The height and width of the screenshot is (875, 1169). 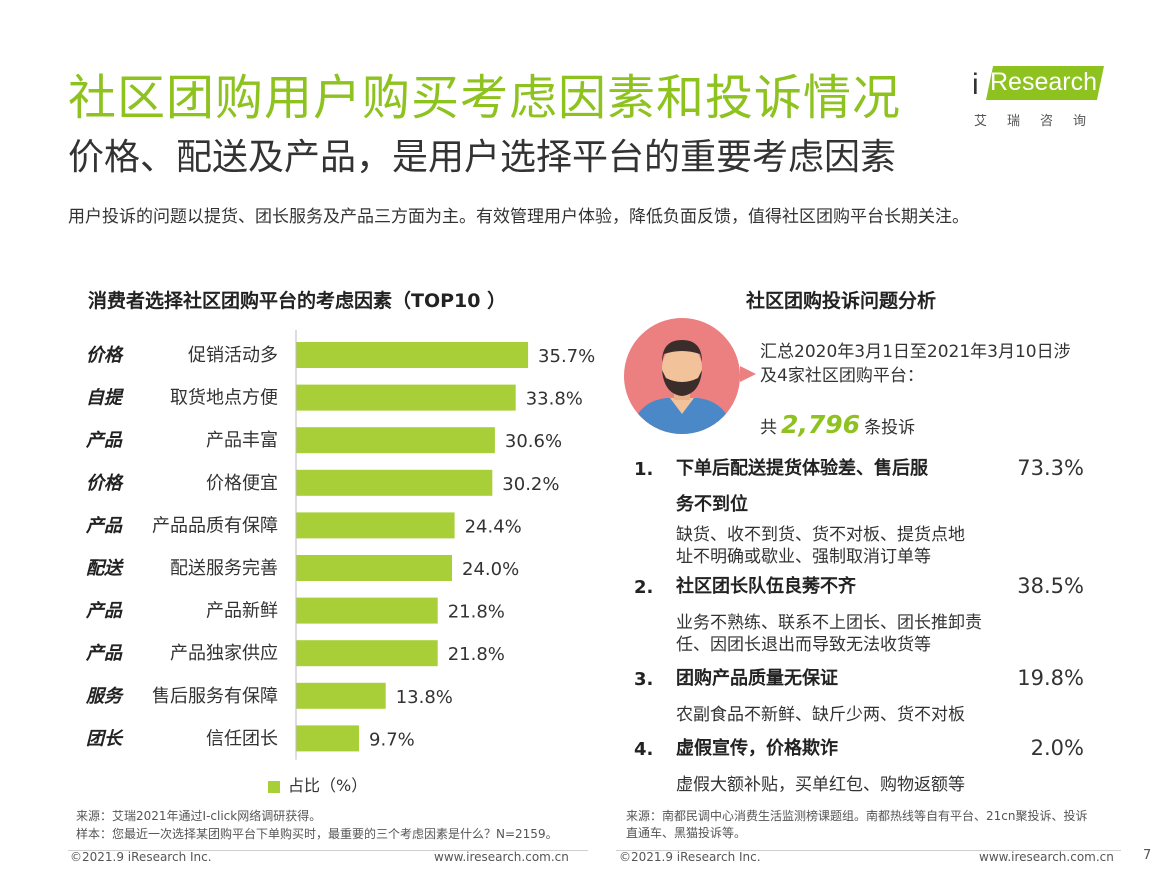 I want to click on bar-value-label-10: 9.7%, so click(x=392, y=739).